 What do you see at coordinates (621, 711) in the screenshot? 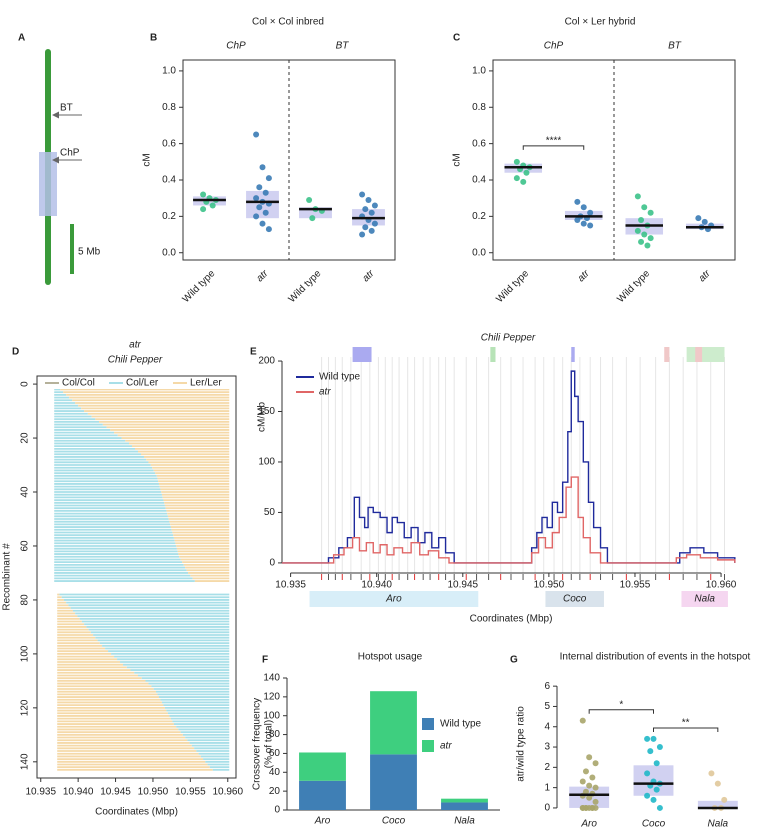
I see `significance-bracket` at bounding box center [621, 711].